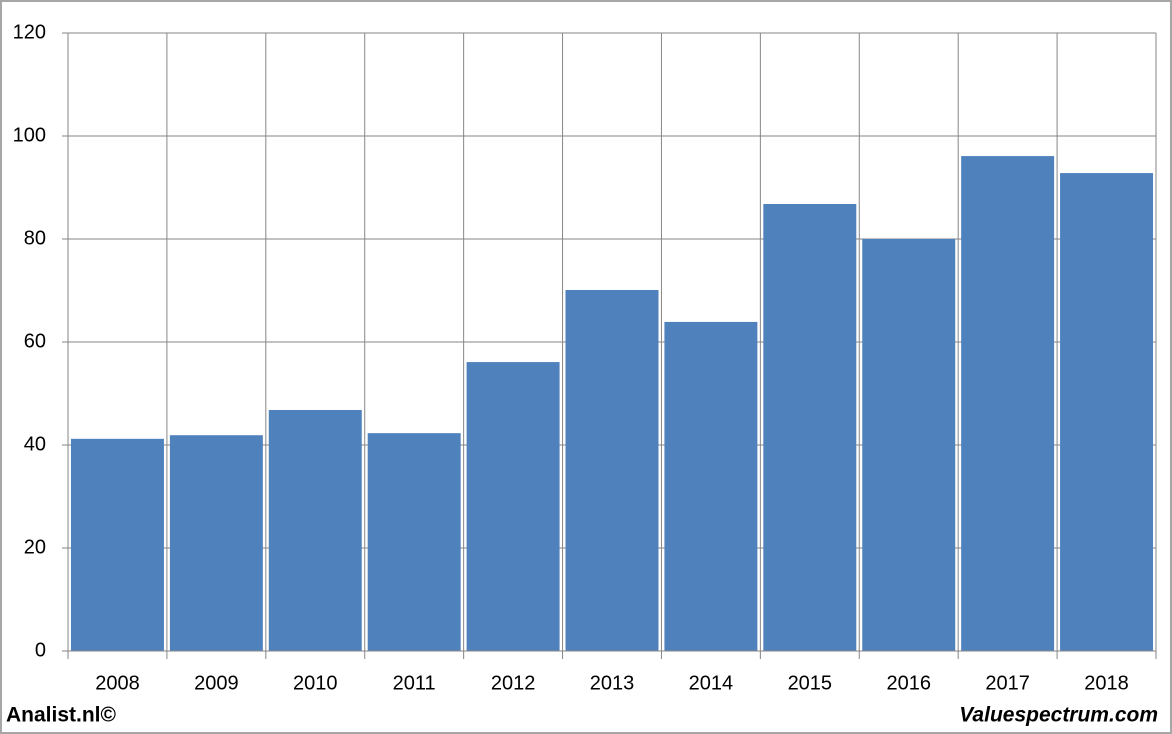  I want to click on x-tick-label: 2012, so click(513, 683).